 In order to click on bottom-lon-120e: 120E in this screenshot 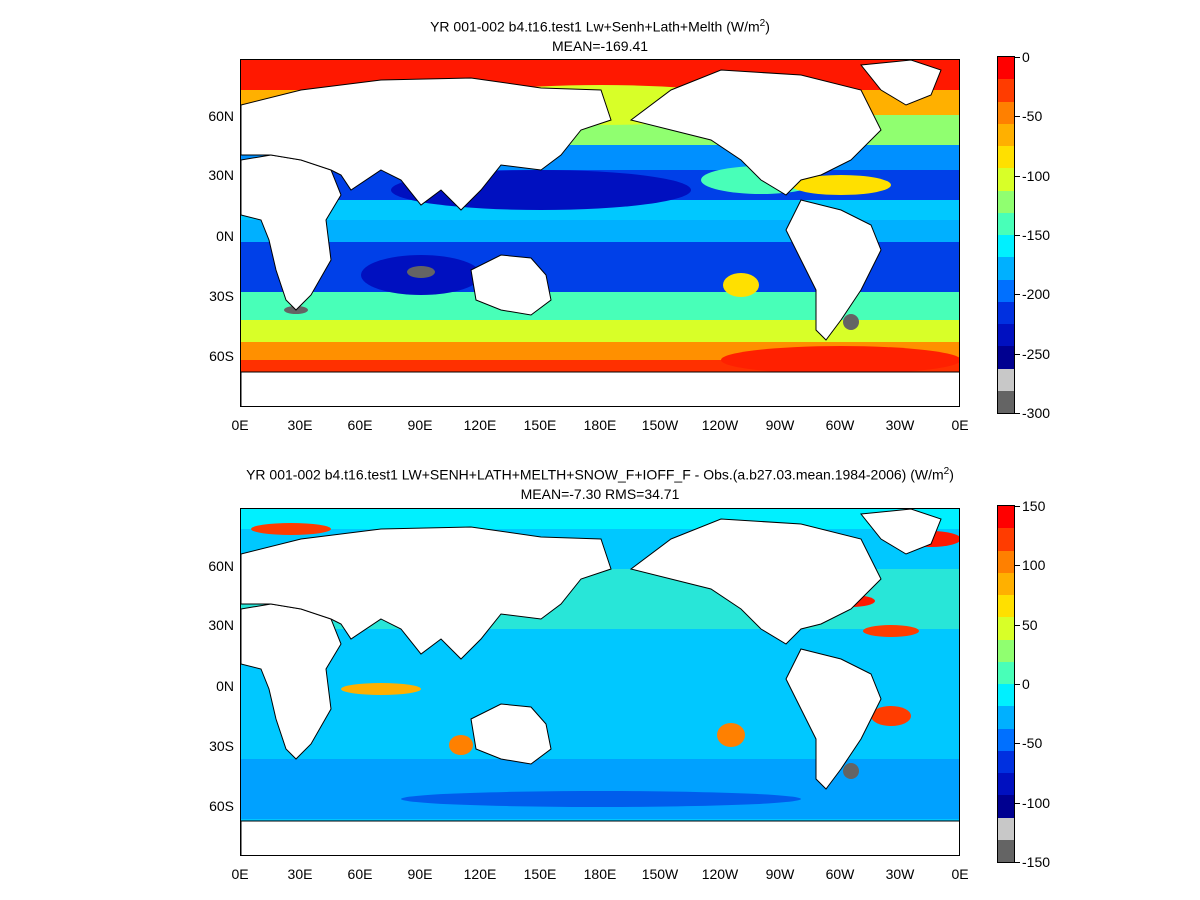, I will do `click(480, 874)`.